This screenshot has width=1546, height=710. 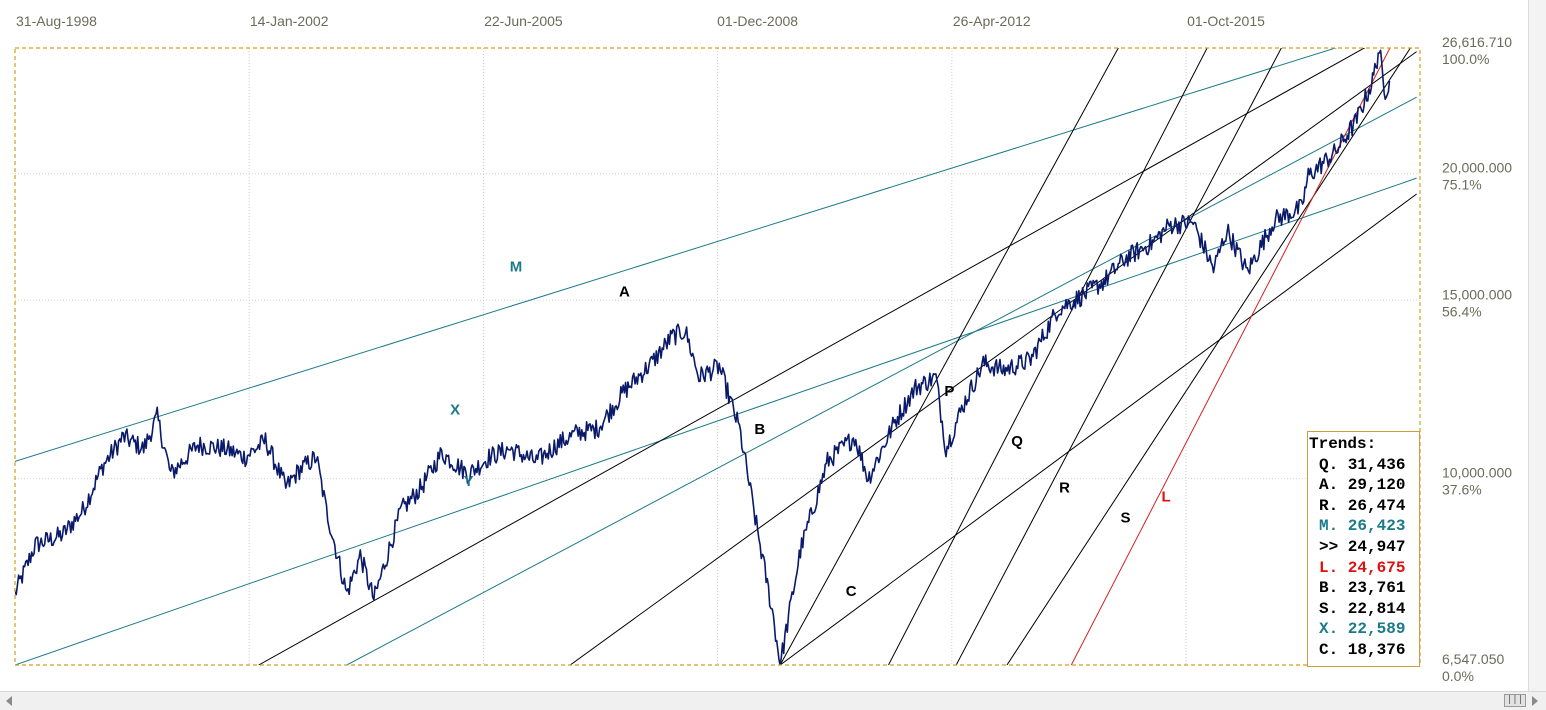 What do you see at coordinates (56, 21) in the screenshot?
I see `x-tick-label: 31-Aug-1998` at bounding box center [56, 21].